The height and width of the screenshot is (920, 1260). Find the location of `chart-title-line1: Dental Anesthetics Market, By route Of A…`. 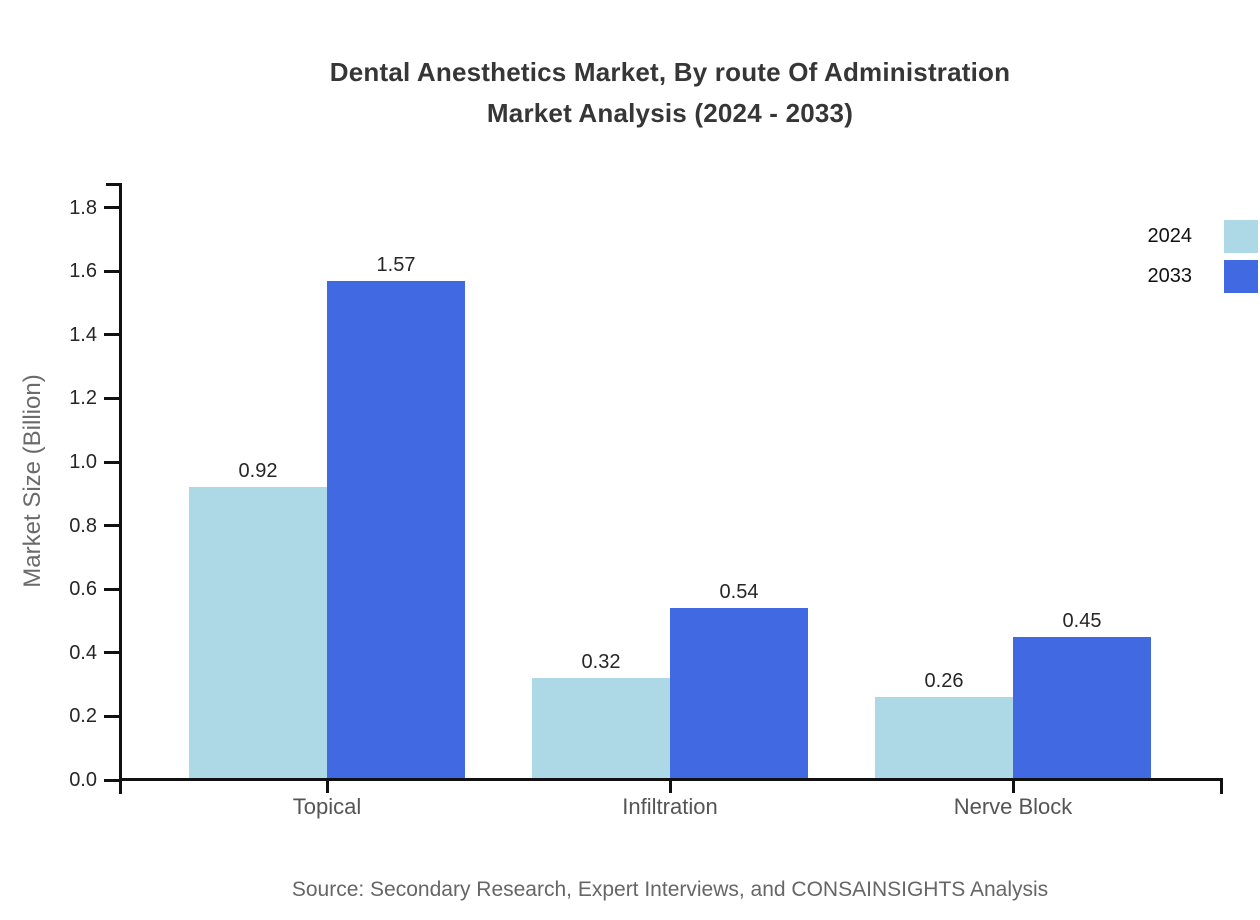

chart-title-line1: Dental Anesthetics Market, By route Of A… is located at coordinates (670, 72).